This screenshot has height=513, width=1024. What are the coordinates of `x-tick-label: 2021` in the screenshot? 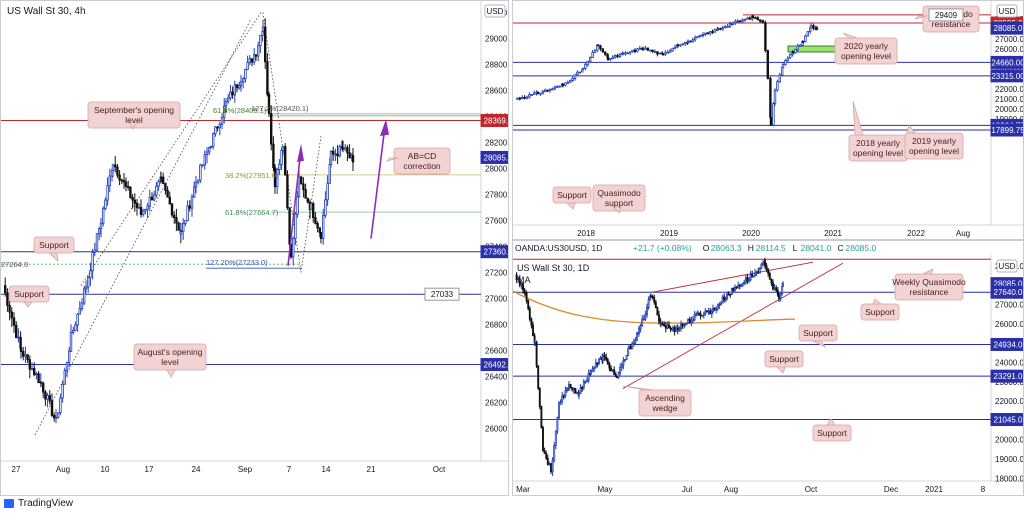 It's located at (833, 233).